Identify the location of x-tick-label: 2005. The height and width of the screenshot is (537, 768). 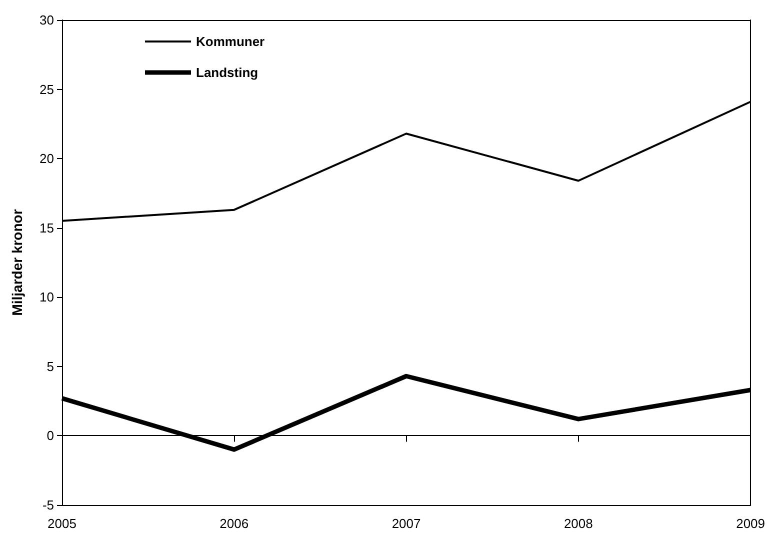
(62, 523).